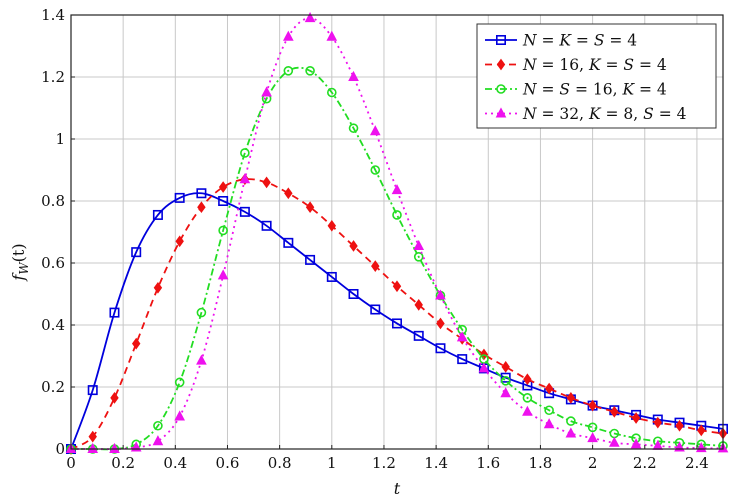 This screenshot has height=501, width=731. I want to click on x-tick-label: 1, so click(332, 463).